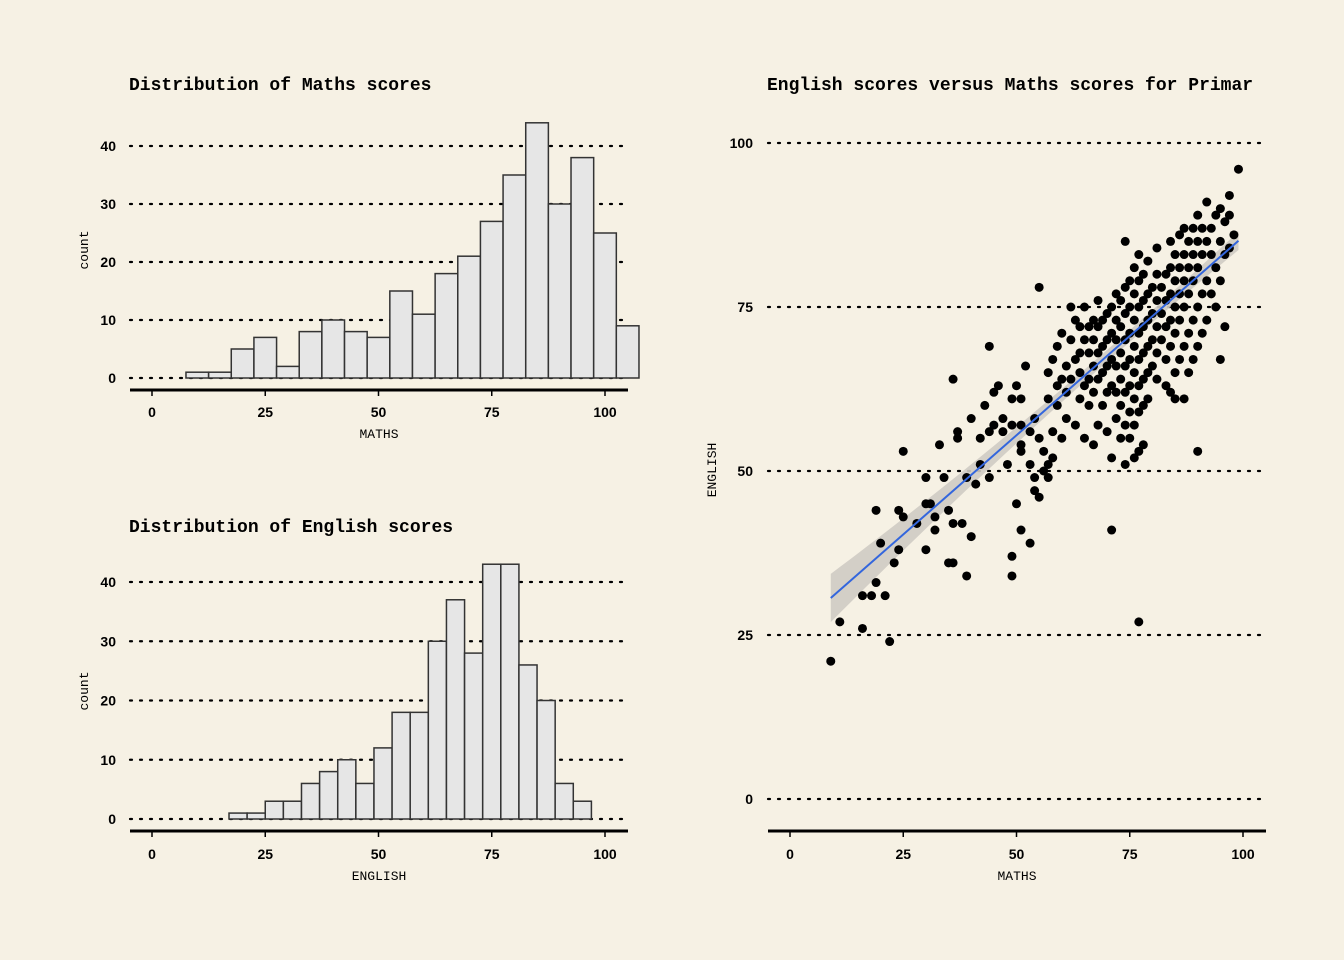 This screenshot has height=960, width=1344. I want to click on y-tick-label: 75, so click(745, 307).